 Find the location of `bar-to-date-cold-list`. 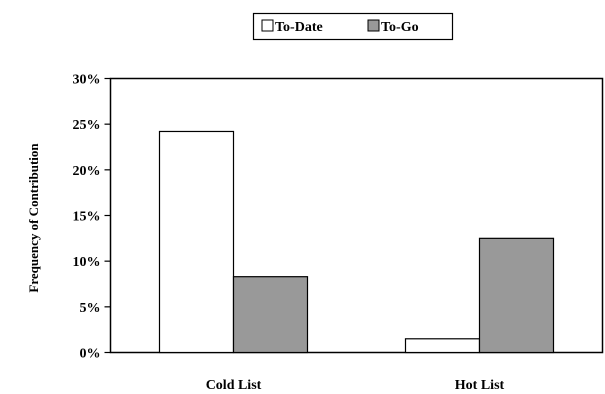

bar-to-date-cold-list is located at coordinates (196, 242).